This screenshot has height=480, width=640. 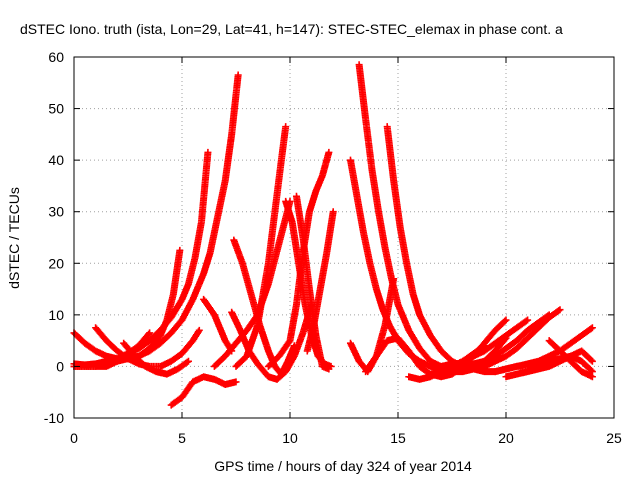 I want to click on x-tick-label: 15, so click(x=398, y=438).